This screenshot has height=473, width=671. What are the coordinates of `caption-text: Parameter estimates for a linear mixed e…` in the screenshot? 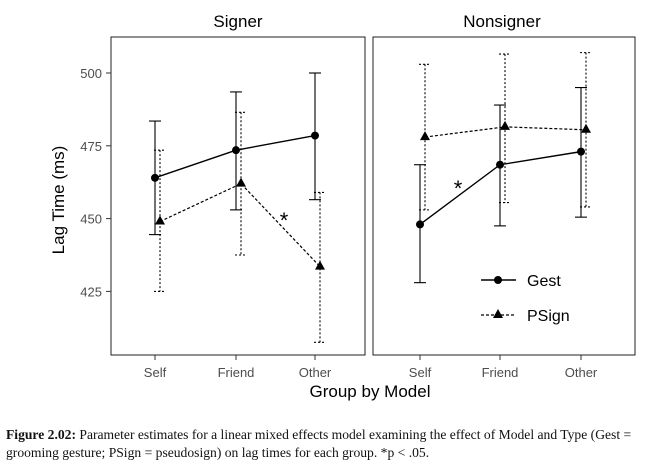 It's located at (318, 443).